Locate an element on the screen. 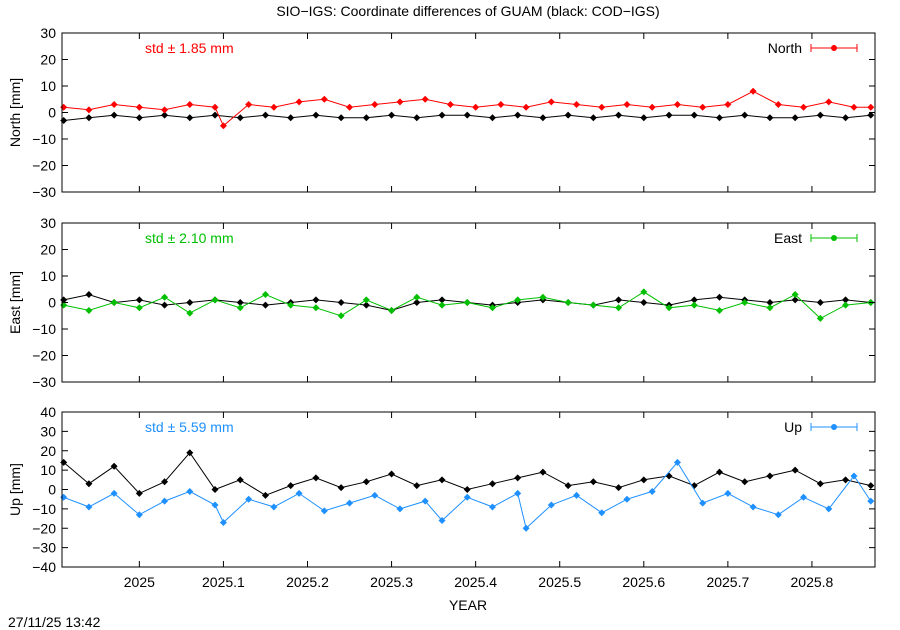 The height and width of the screenshot is (630, 900). east-series is located at coordinates (467, 305).